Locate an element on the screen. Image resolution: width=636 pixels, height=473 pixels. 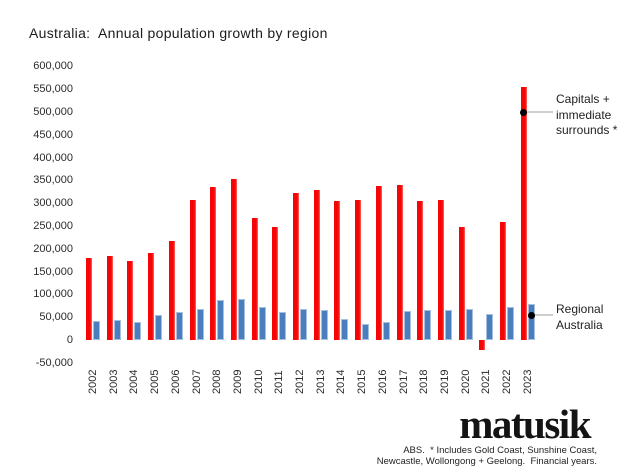
x-tick-label: 2007 is located at coordinates (196, 381).